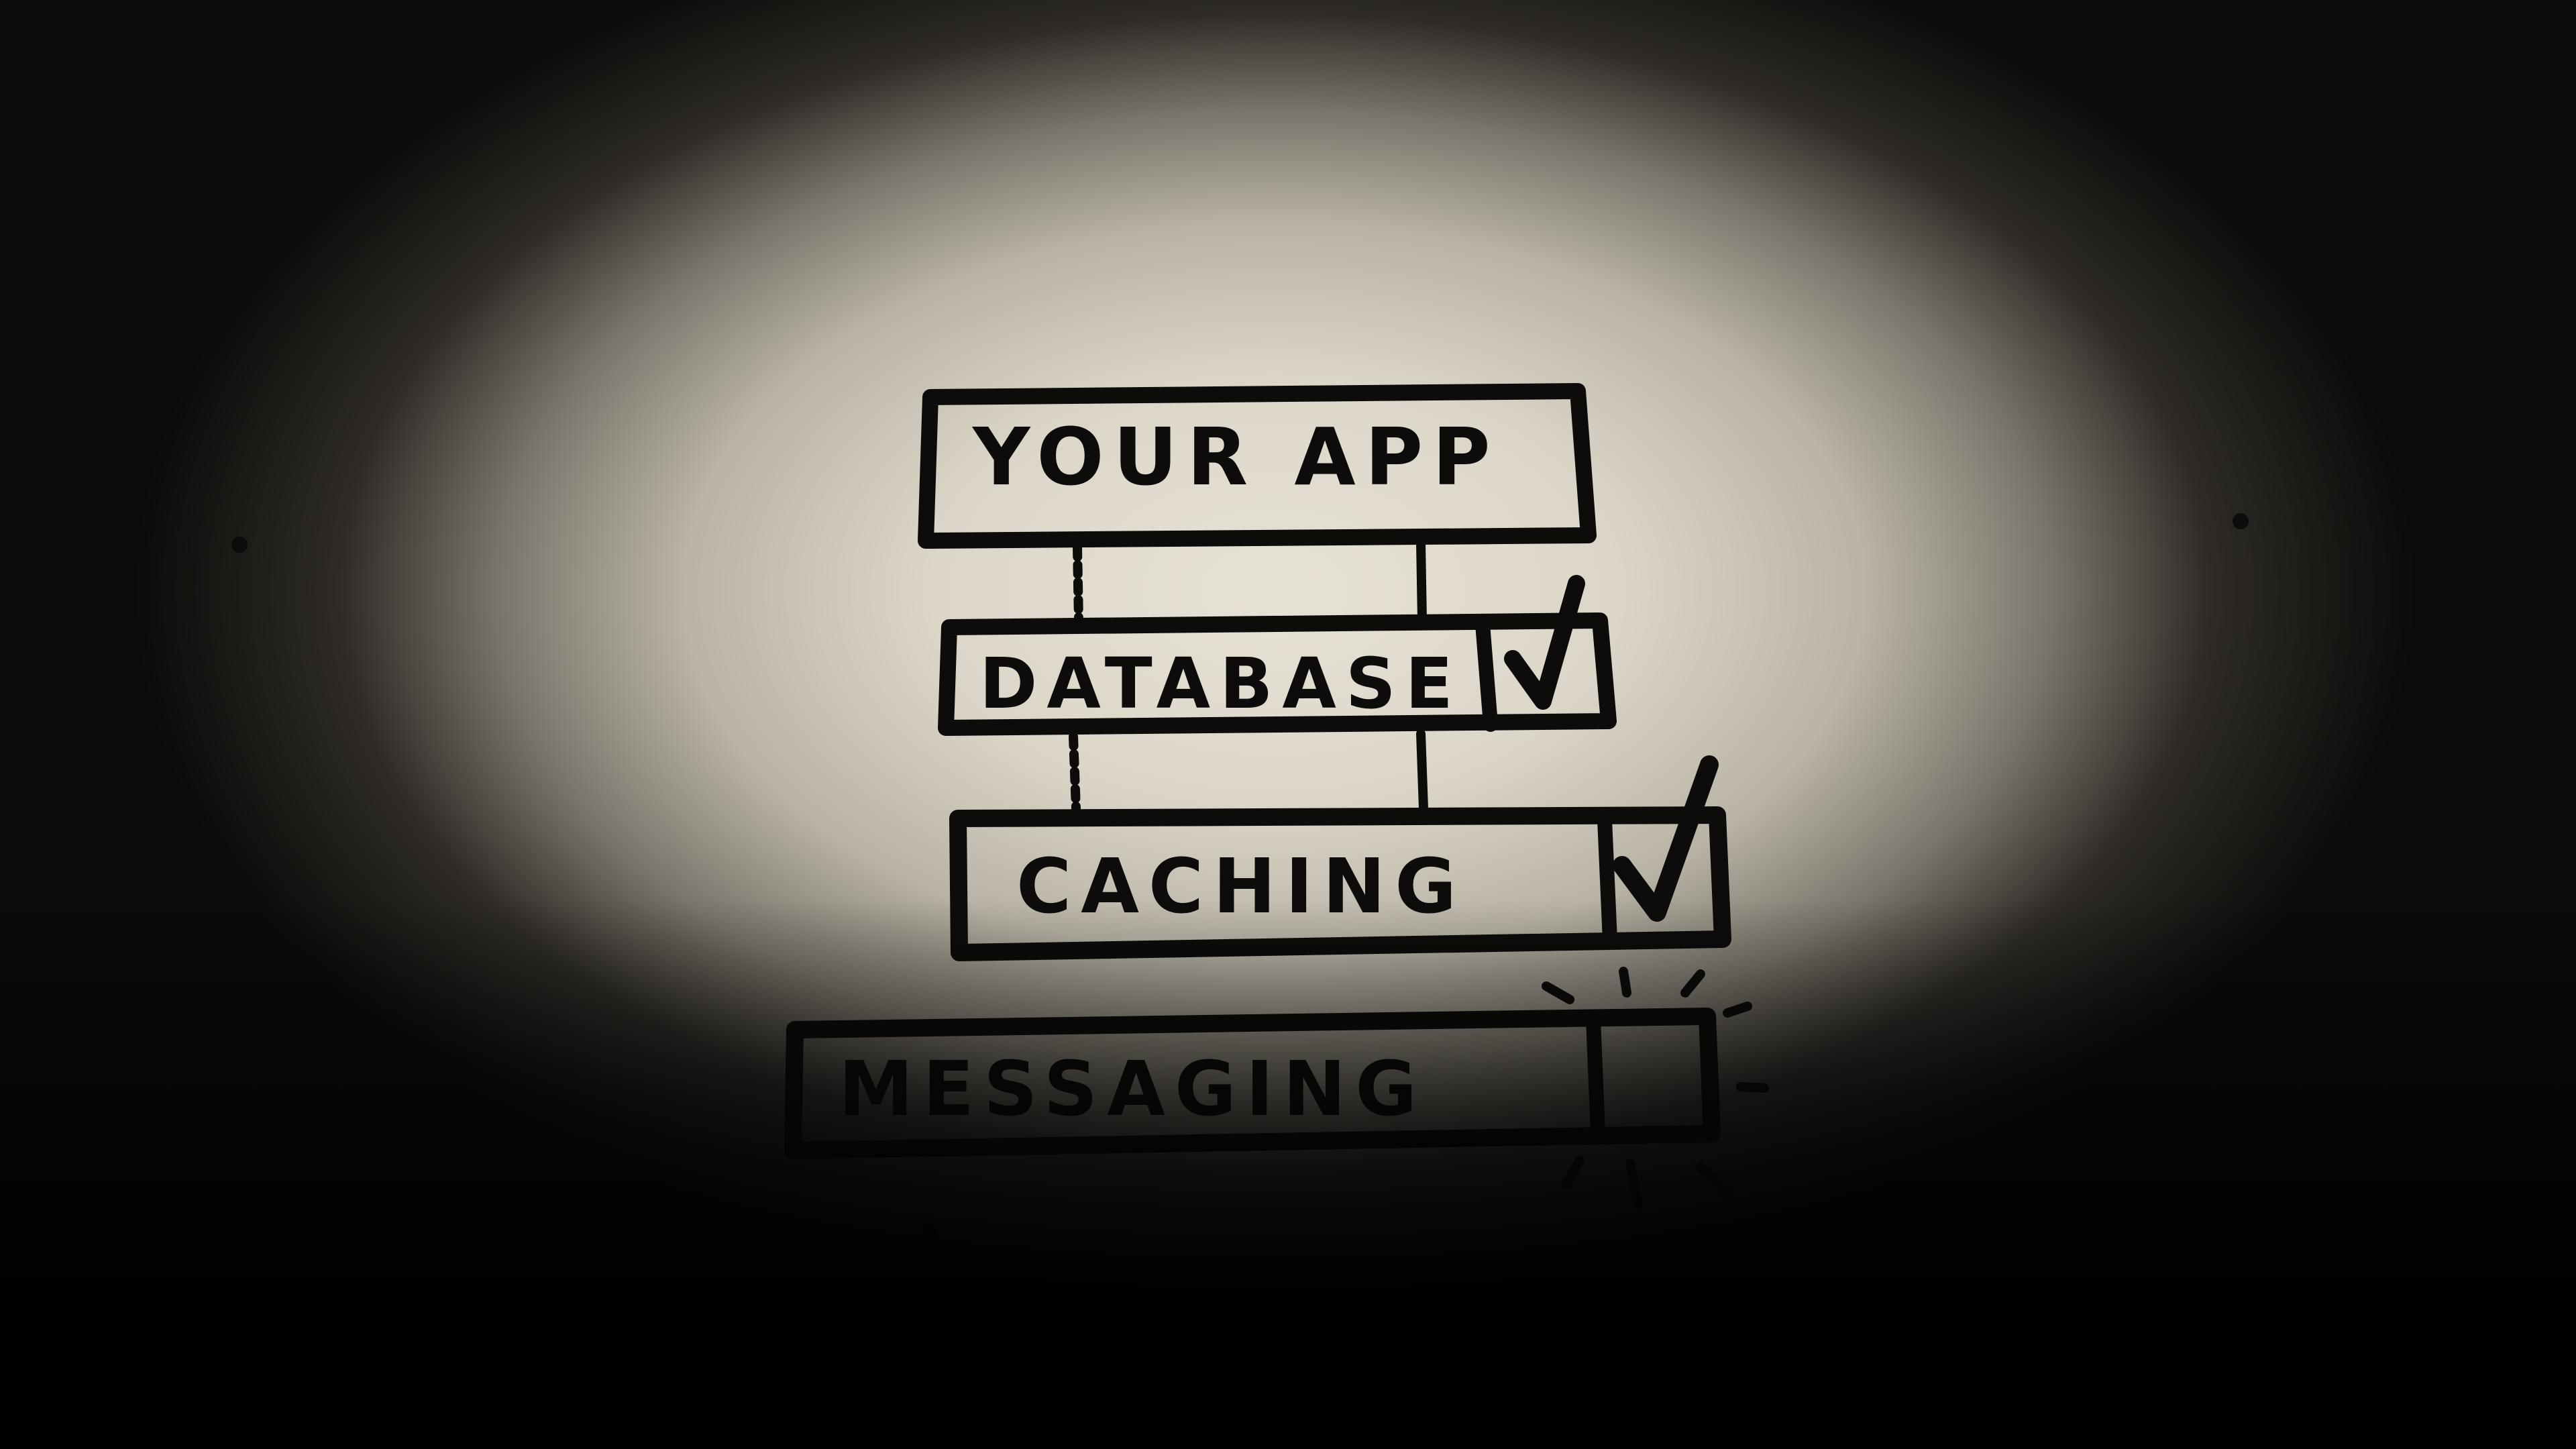 The height and width of the screenshot is (1449, 2576). I want to click on database-checkbox-divider, so click(1486, 674).